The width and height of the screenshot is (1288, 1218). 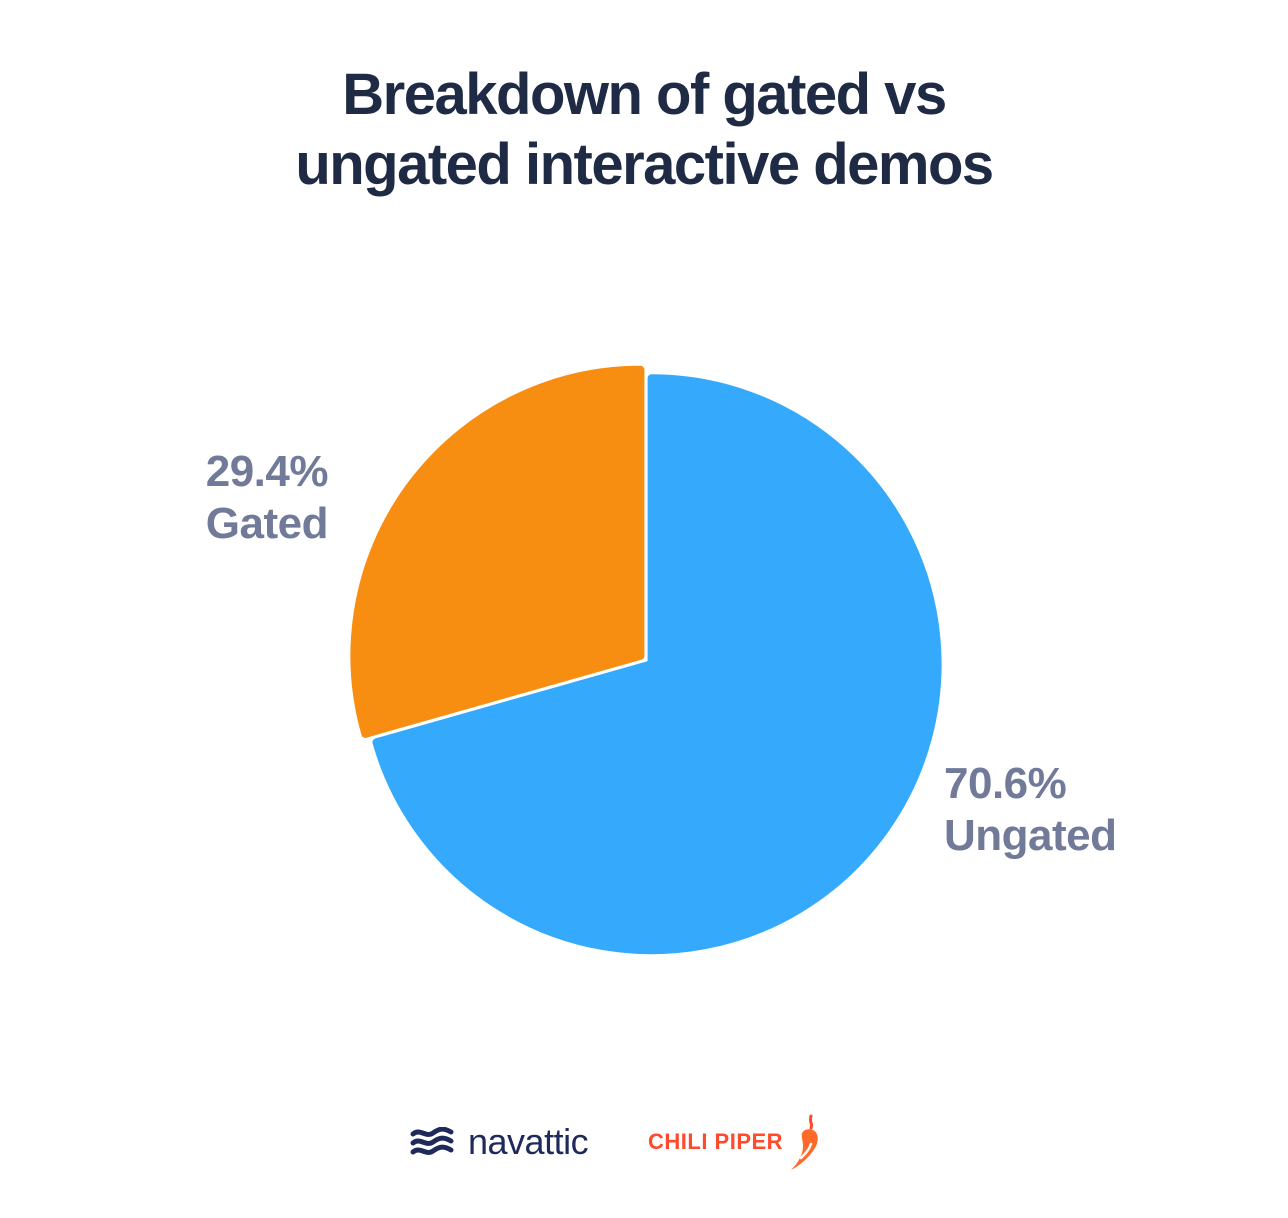 What do you see at coordinates (716, 1141) in the screenshot?
I see `chili-piper-wordmark: CHILI PIPER` at bounding box center [716, 1141].